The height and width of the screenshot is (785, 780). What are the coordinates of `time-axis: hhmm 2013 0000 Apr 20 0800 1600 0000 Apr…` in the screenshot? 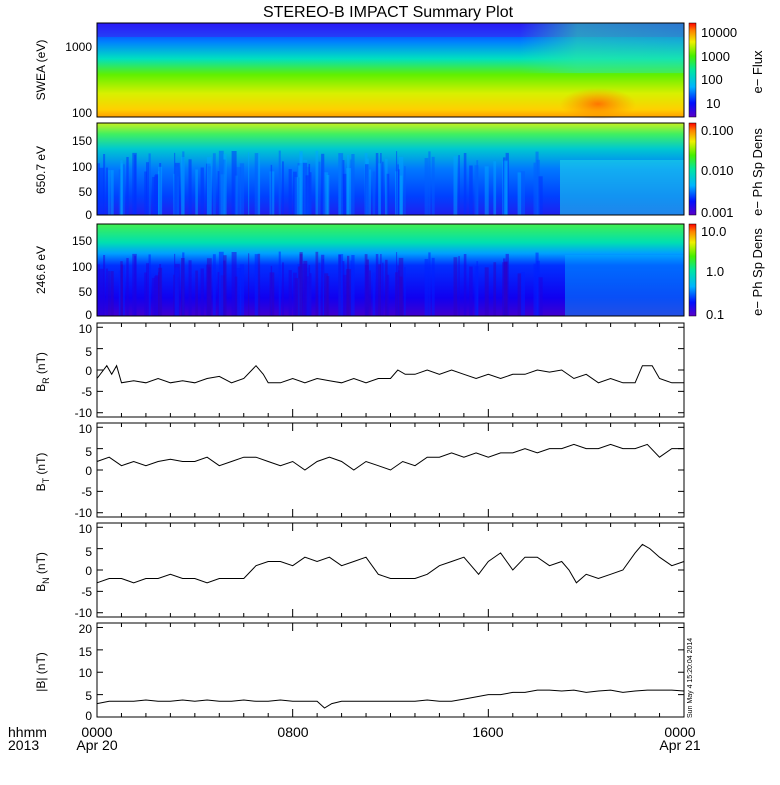 It's located at (354, 738).